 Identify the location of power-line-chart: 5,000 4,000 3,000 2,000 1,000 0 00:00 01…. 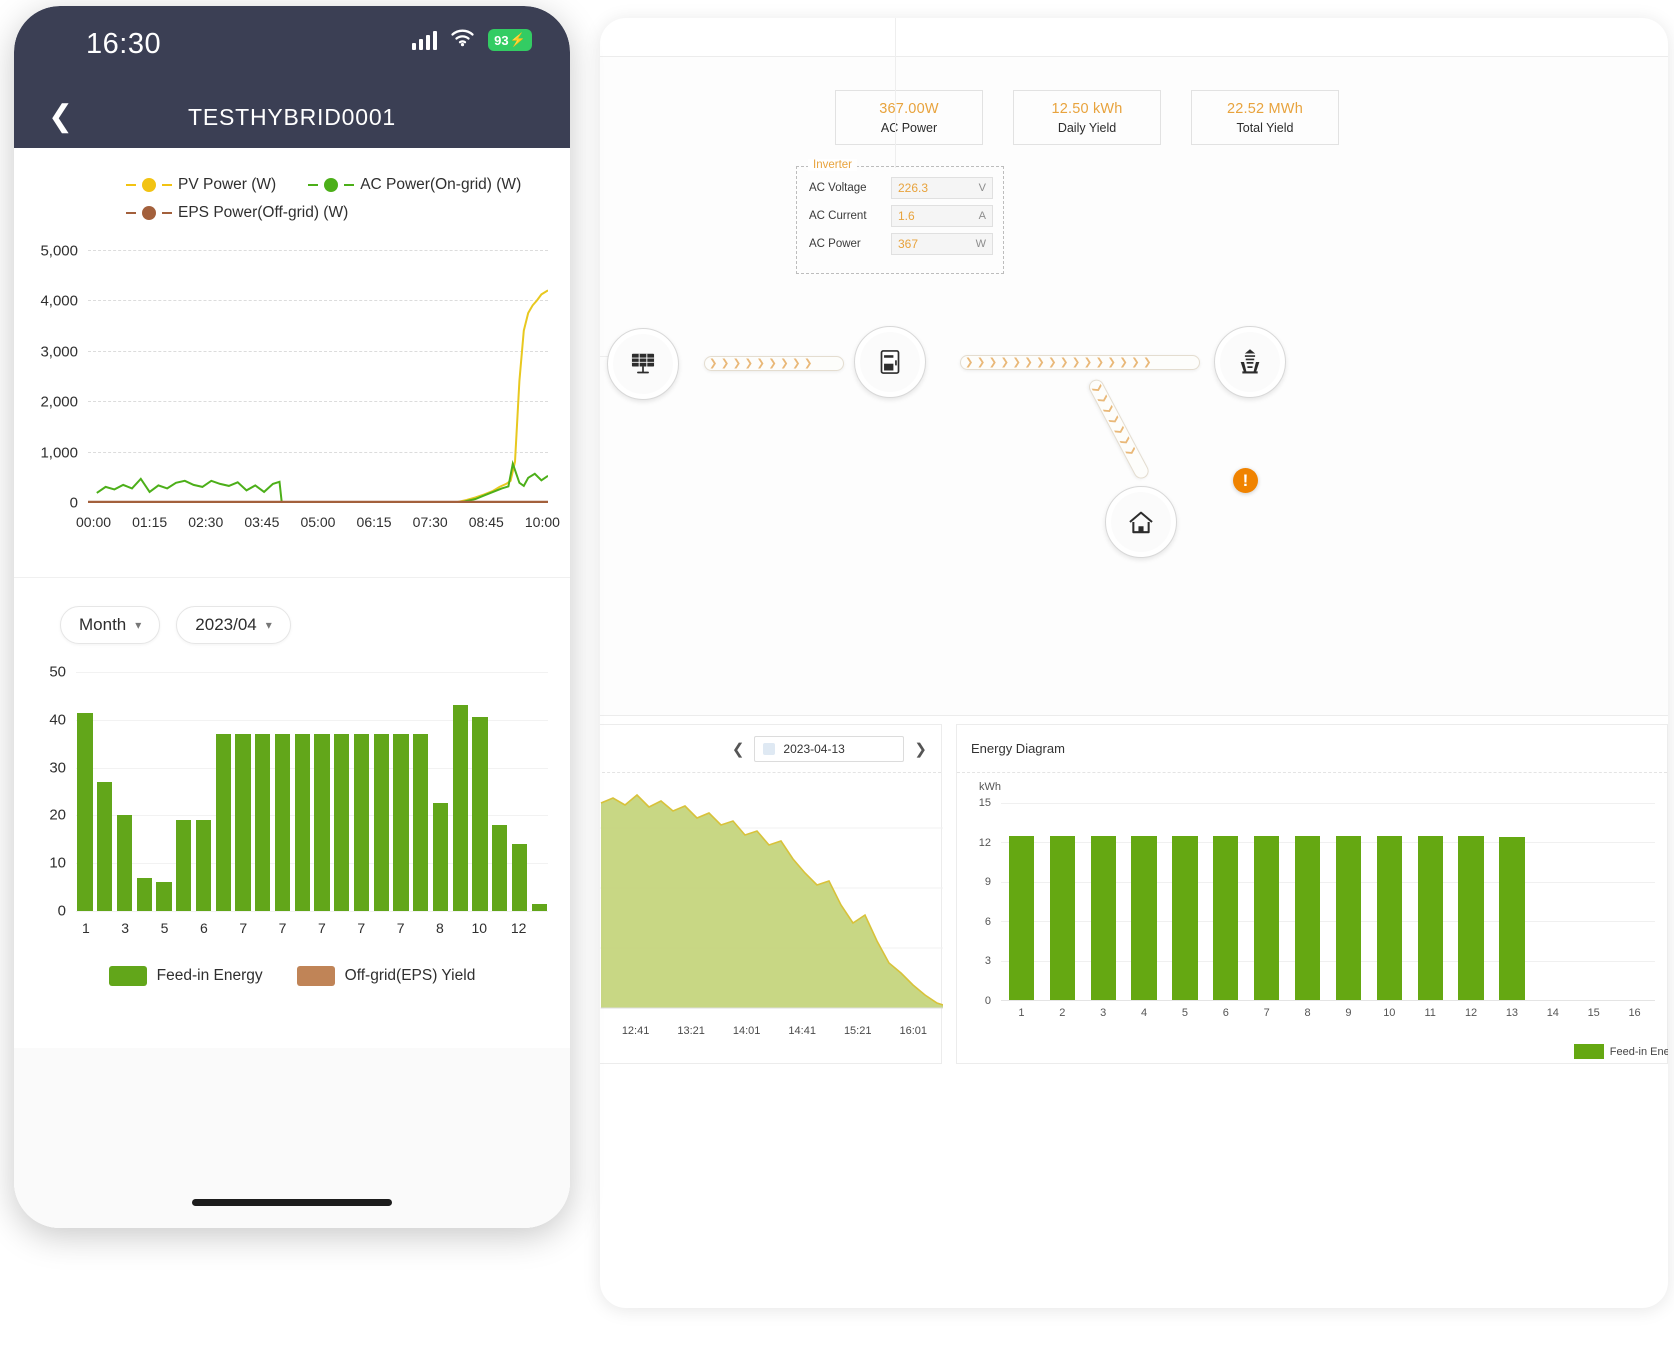
(292, 392).